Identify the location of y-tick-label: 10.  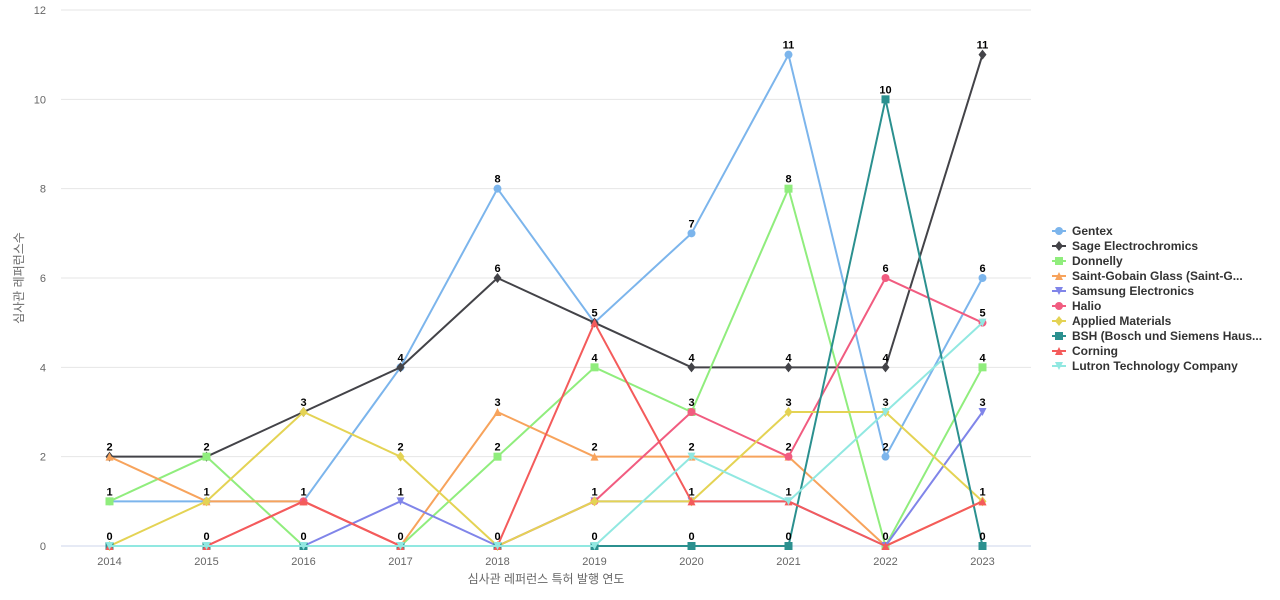
(40, 100).